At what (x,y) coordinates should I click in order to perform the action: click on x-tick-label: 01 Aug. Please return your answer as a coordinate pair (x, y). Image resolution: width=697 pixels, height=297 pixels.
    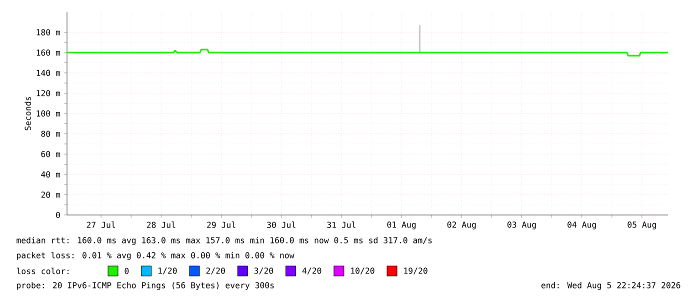
    Looking at the image, I should click on (401, 226).